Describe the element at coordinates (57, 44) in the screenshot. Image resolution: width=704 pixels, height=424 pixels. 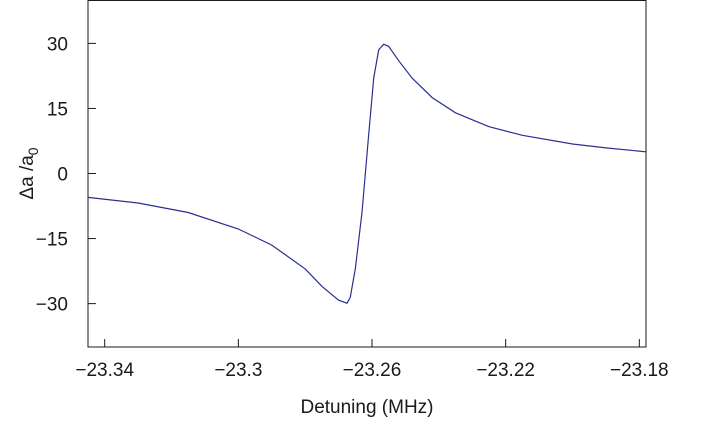
I see `y-tick-label: 30` at that location.